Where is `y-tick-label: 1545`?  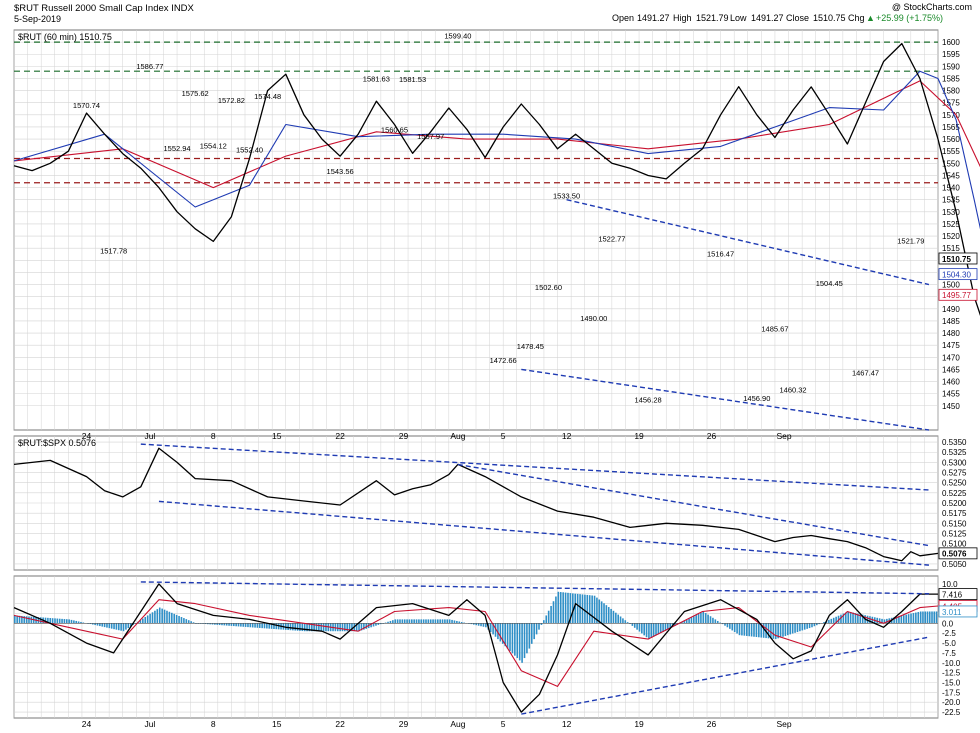
y-tick-label: 1545 is located at coordinates (951, 175).